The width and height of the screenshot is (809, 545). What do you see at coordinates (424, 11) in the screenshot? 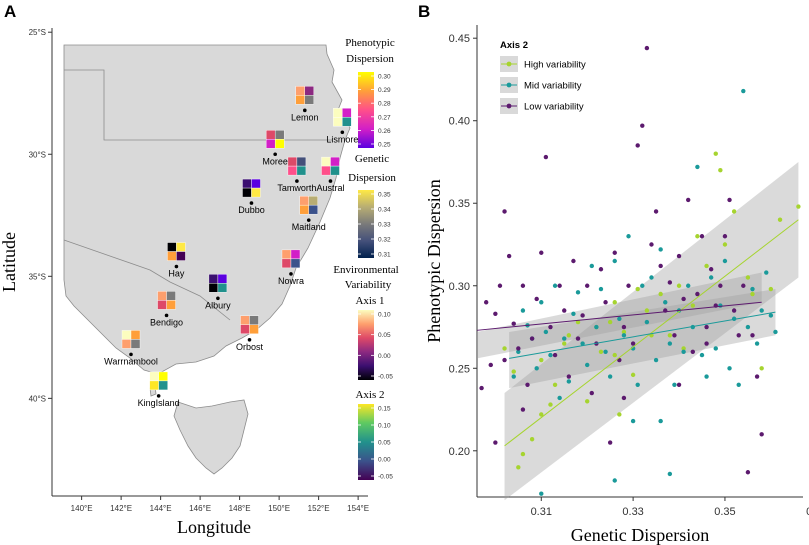
I see `panel-b-letter: B` at bounding box center [424, 11].